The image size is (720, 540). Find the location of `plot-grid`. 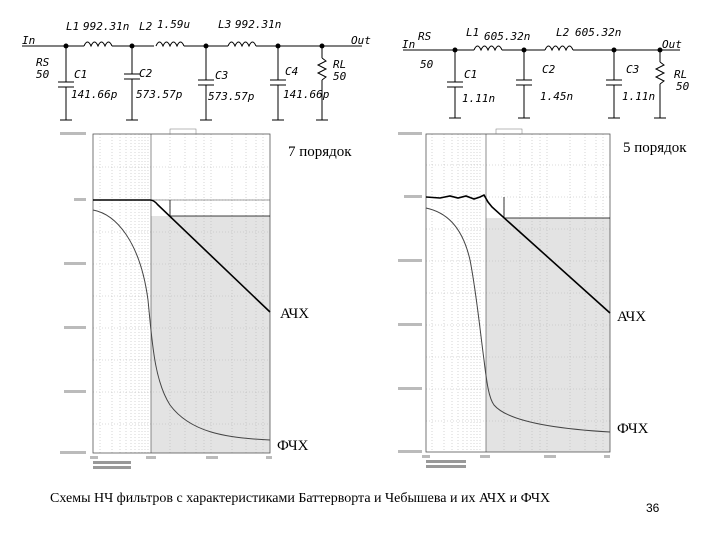

plot-grid is located at coordinates (181, 293).